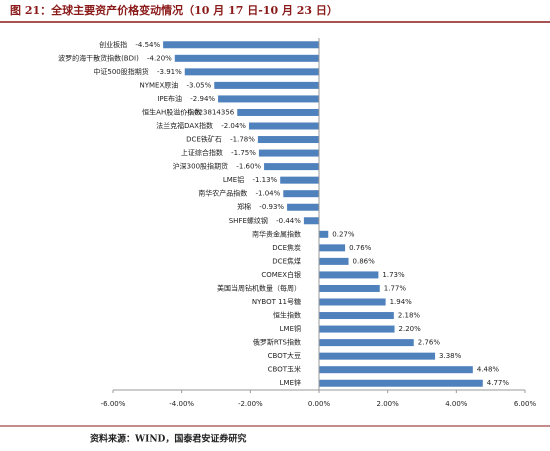  I want to click on x-tick-label: 4.00%, so click(456, 404).